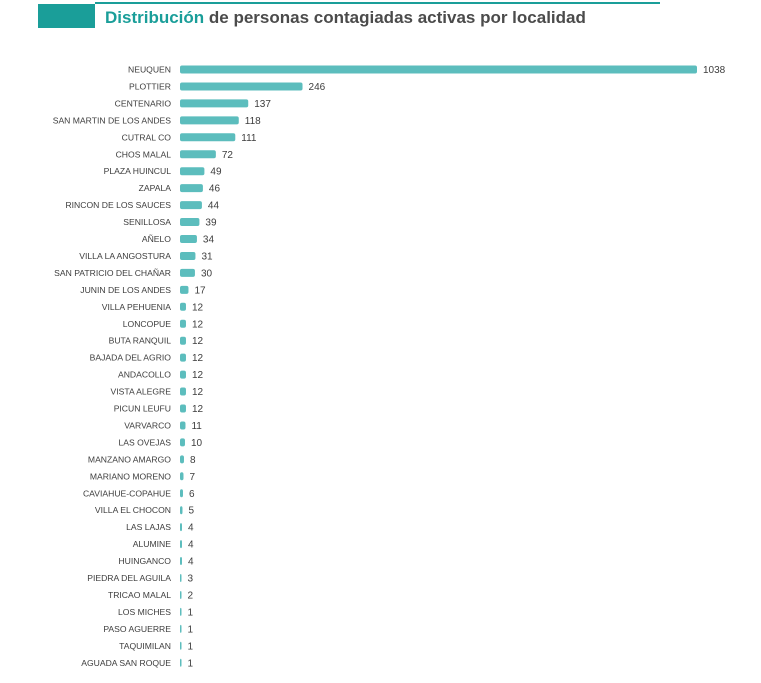 Image resolution: width=761 pixels, height=683 pixels. I want to click on category-label: LAS LAJAS, so click(148, 527).